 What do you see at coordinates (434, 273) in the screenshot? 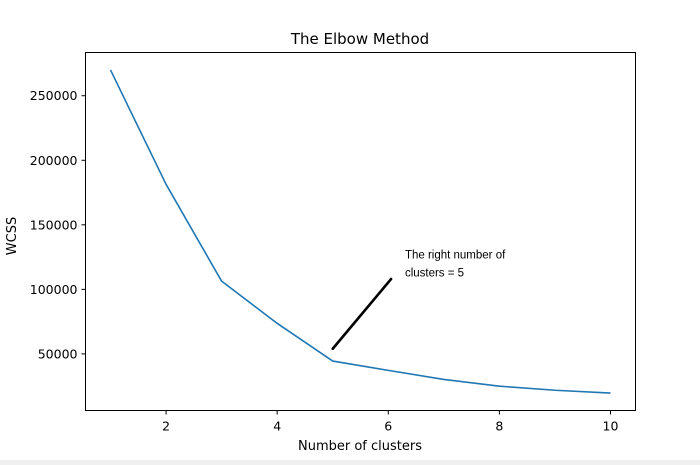
I see `annotation-text-line-1: clusters = 5` at bounding box center [434, 273].